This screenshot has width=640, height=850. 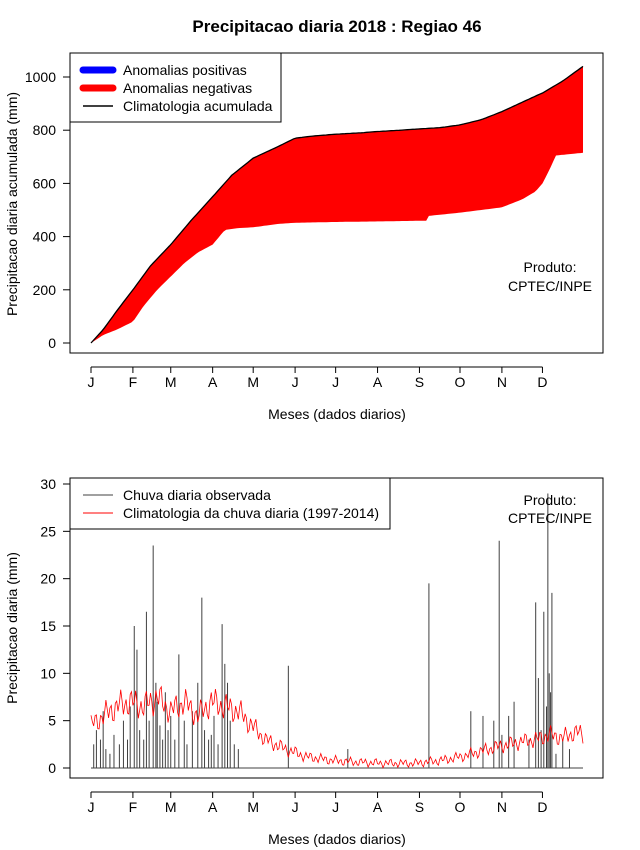 What do you see at coordinates (419, 807) in the screenshot?
I see `daily-x-tick-label: S` at bounding box center [419, 807].